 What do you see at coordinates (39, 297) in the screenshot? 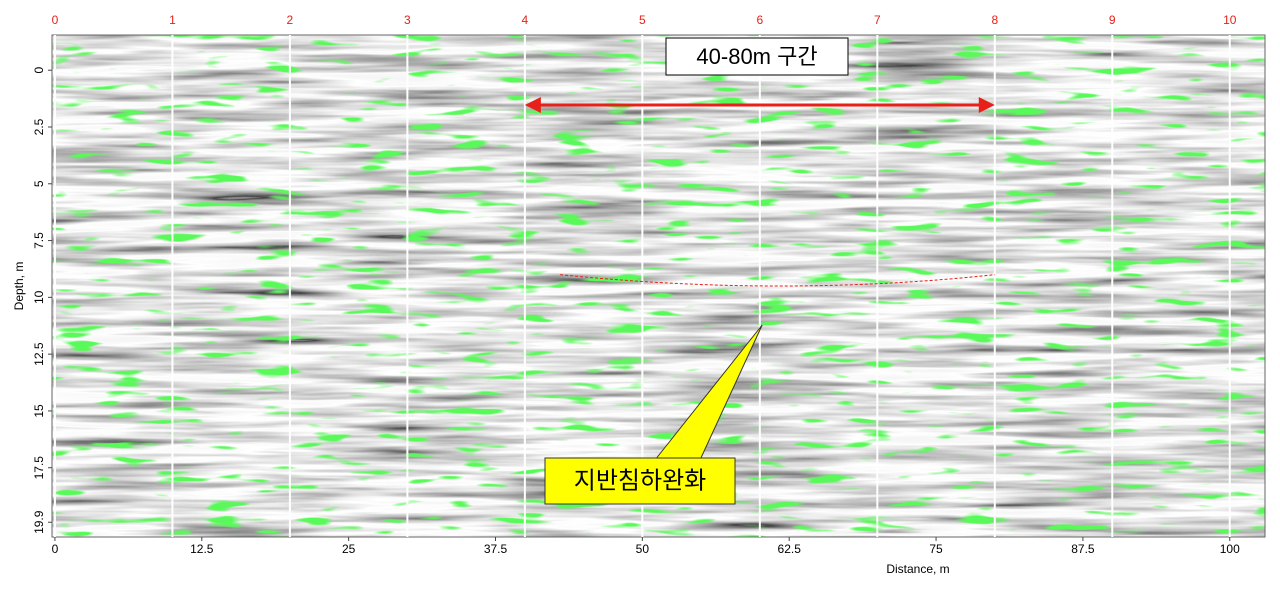
I see `y-tick-label: 10` at bounding box center [39, 297].